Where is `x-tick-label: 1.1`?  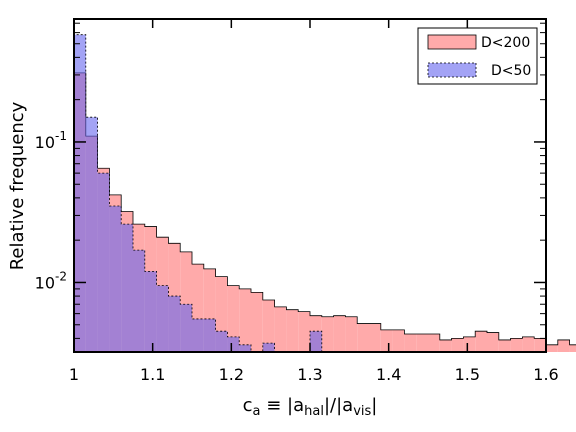
x-tick-label: 1.1 is located at coordinates (152, 374).